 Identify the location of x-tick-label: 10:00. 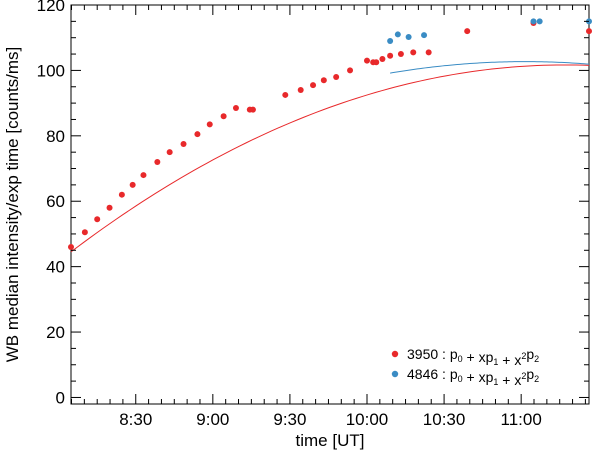
(367, 419).